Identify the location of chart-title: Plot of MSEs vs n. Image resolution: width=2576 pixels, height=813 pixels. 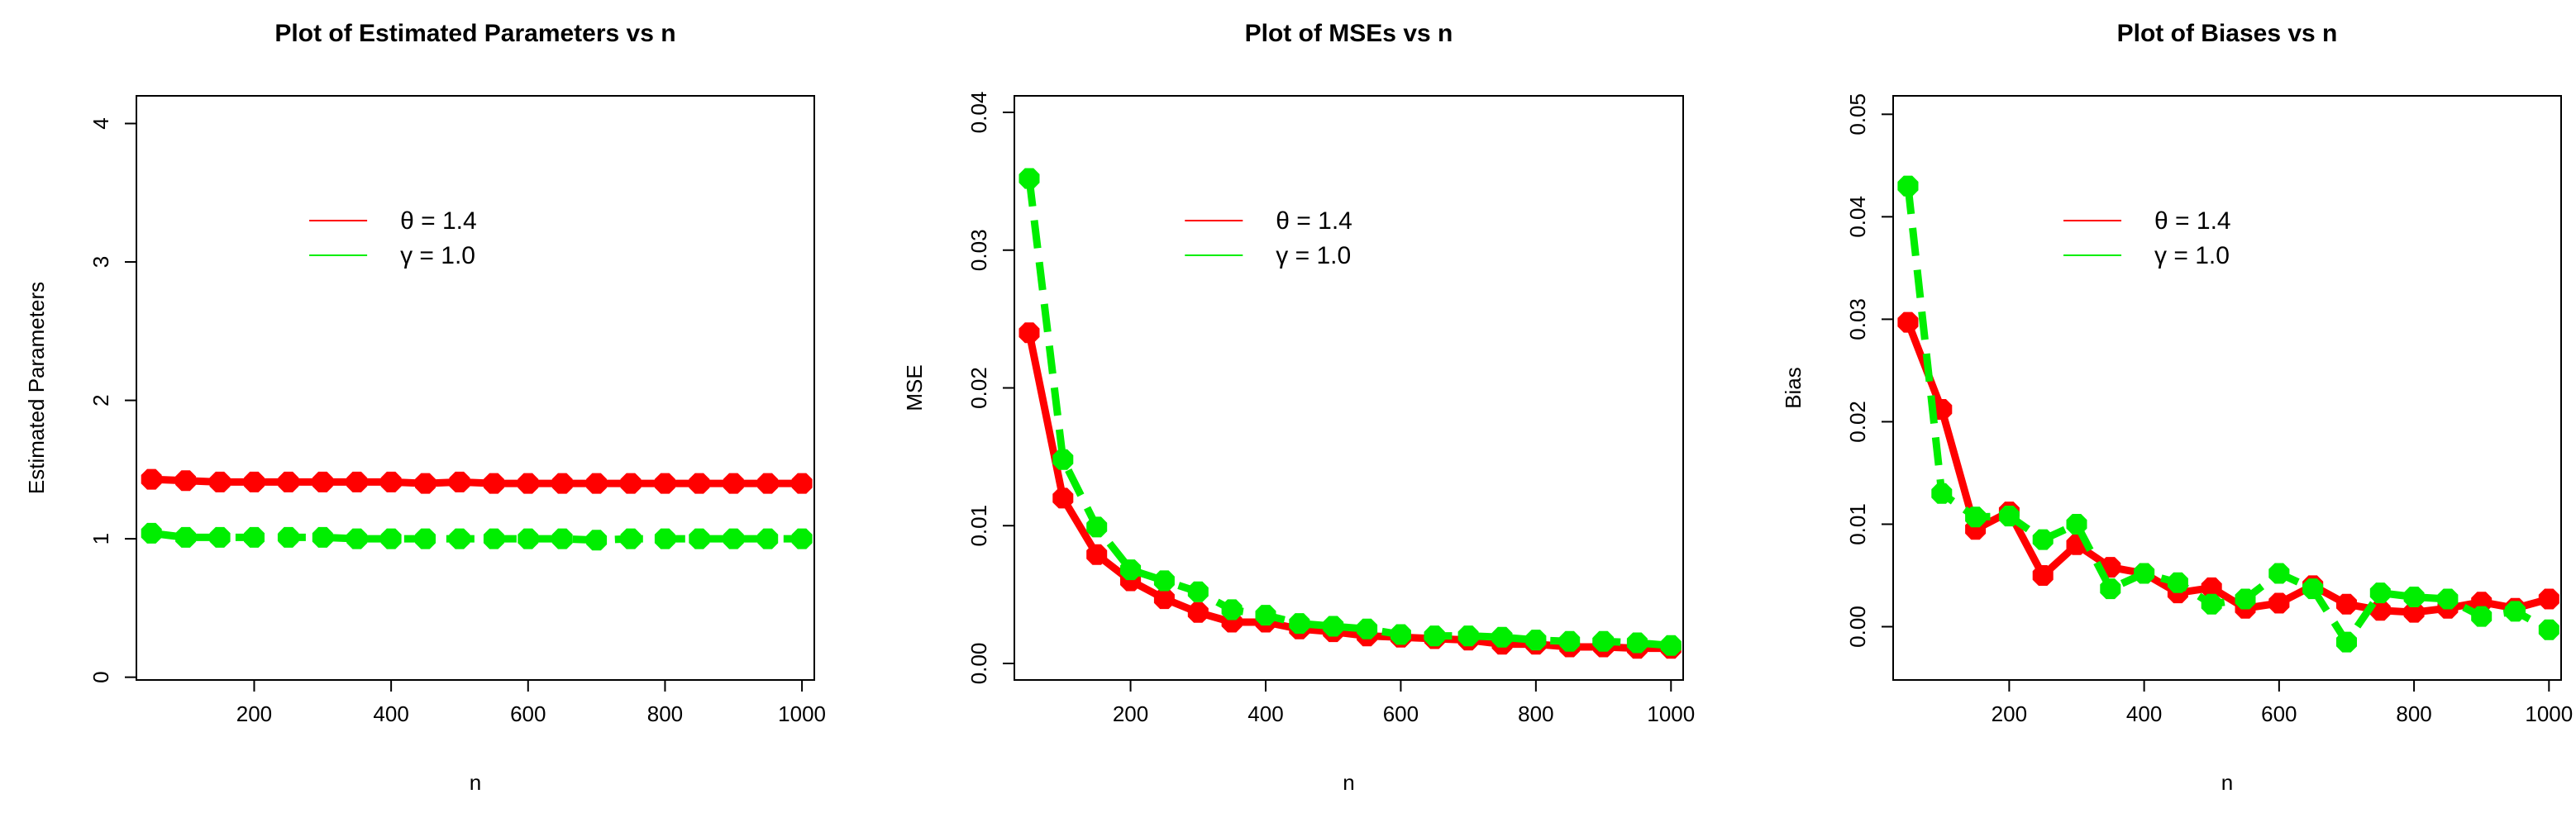
(1349, 33).